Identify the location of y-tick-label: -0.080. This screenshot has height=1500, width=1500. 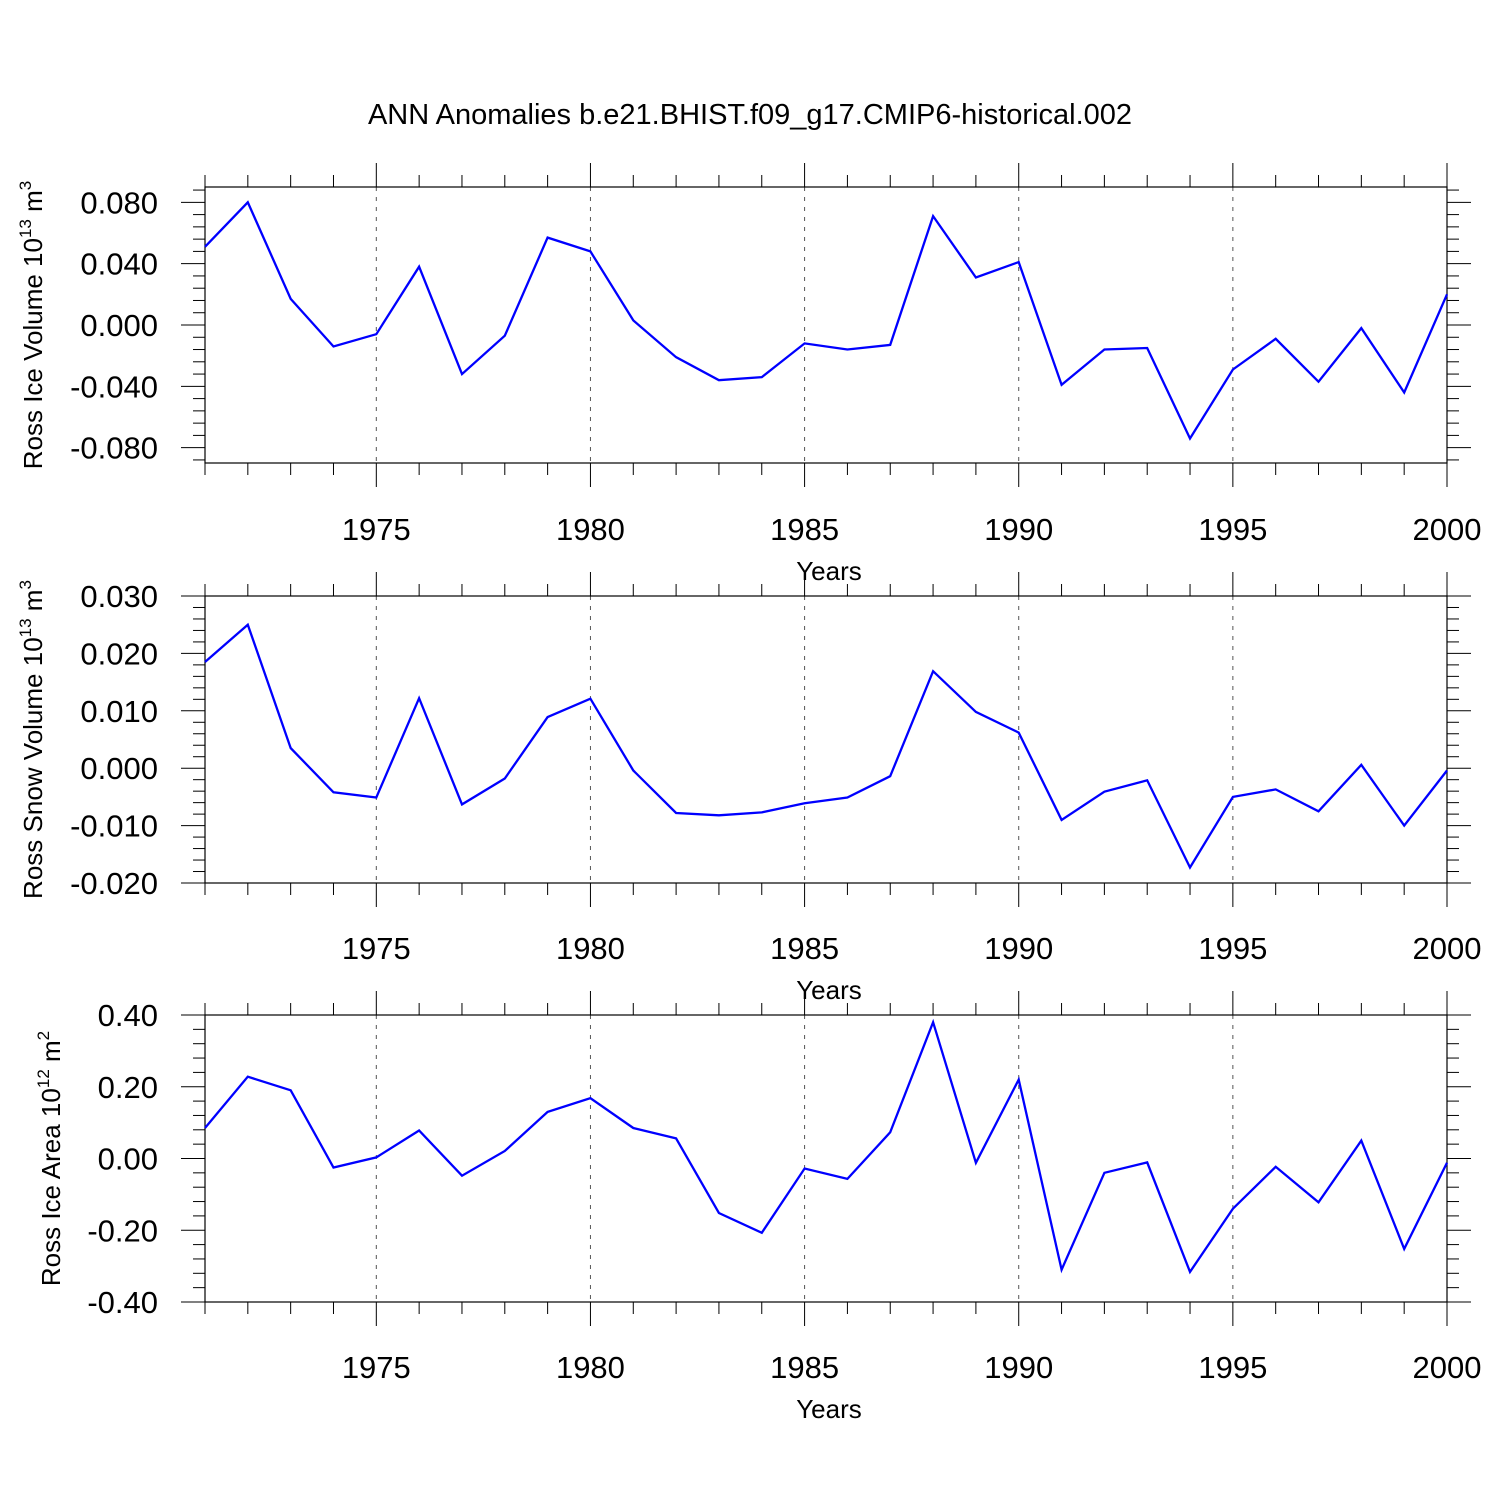
(114, 448).